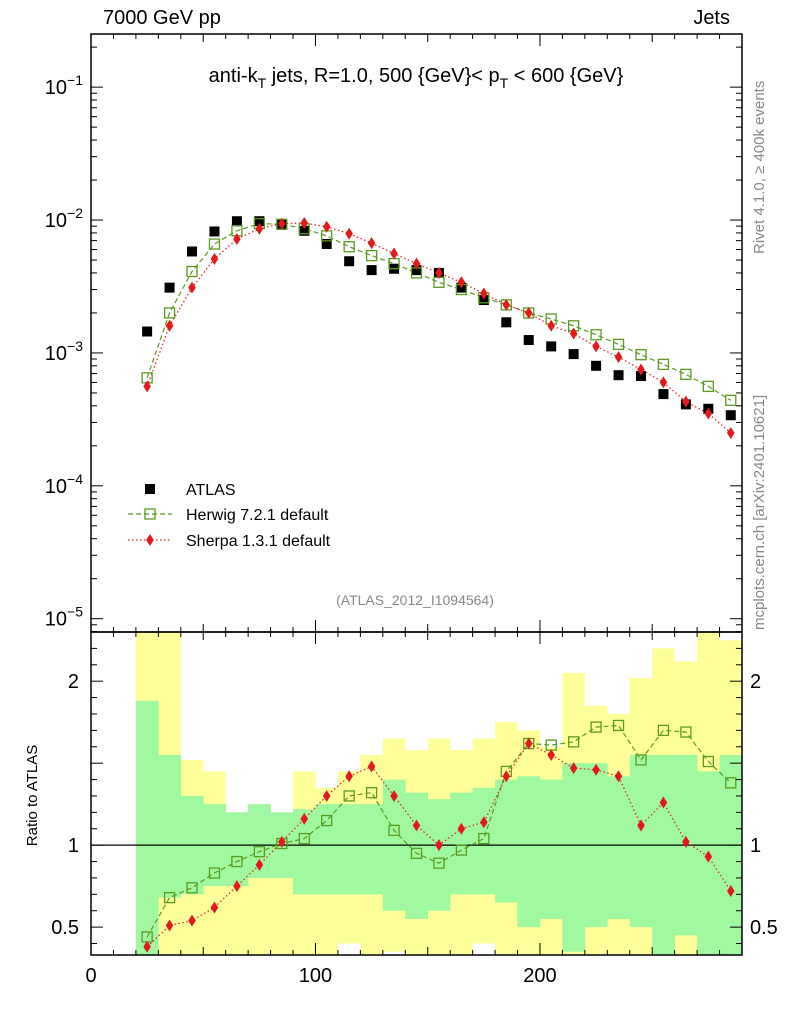 Image resolution: width=786 pixels, height=1024 pixels. What do you see at coordinates (162, 18) in the screenshot?
I see `header-left: 7000 GeV pp` at bounding box center [162, 18].